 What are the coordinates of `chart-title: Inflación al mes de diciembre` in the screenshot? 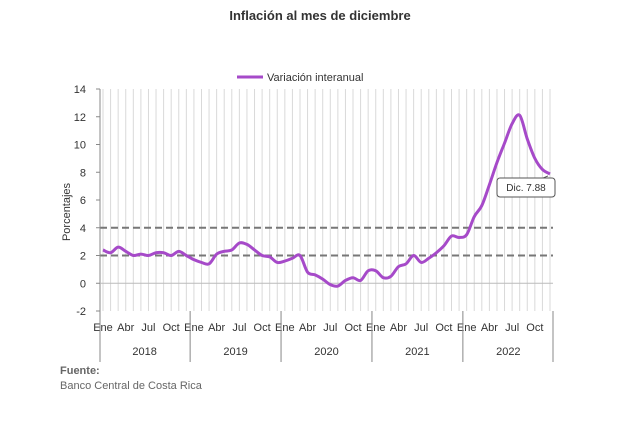 It's located at (320, 15).